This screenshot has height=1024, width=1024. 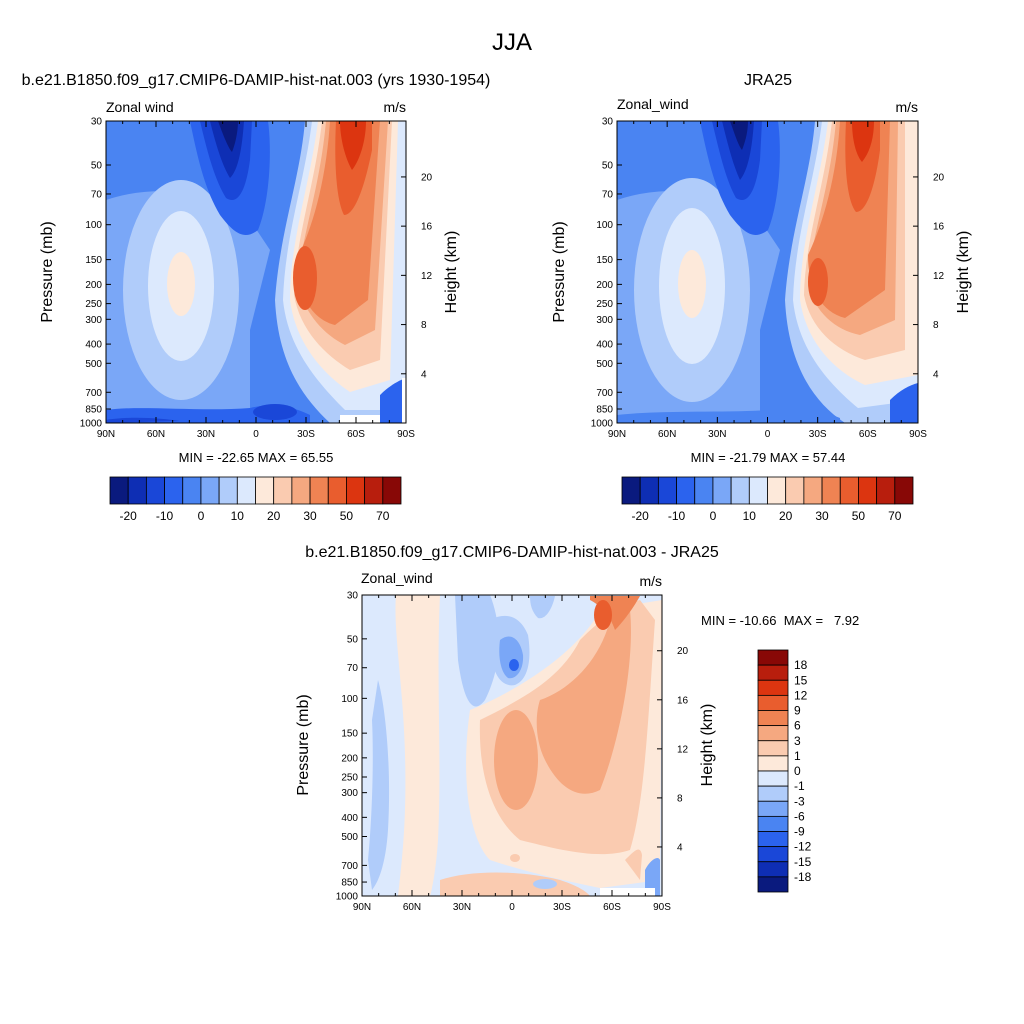 What do you see at coordinates (799, 786) in the screenshot?
I see `colorbar-label: -1` at bounding box center [799, 786].